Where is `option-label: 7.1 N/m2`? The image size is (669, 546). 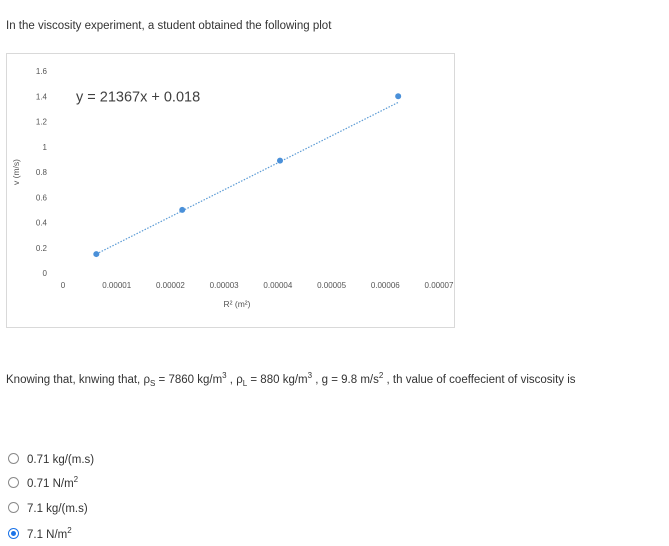
option-label: 7.1 N/m2 is located at coordinates (49, 533).